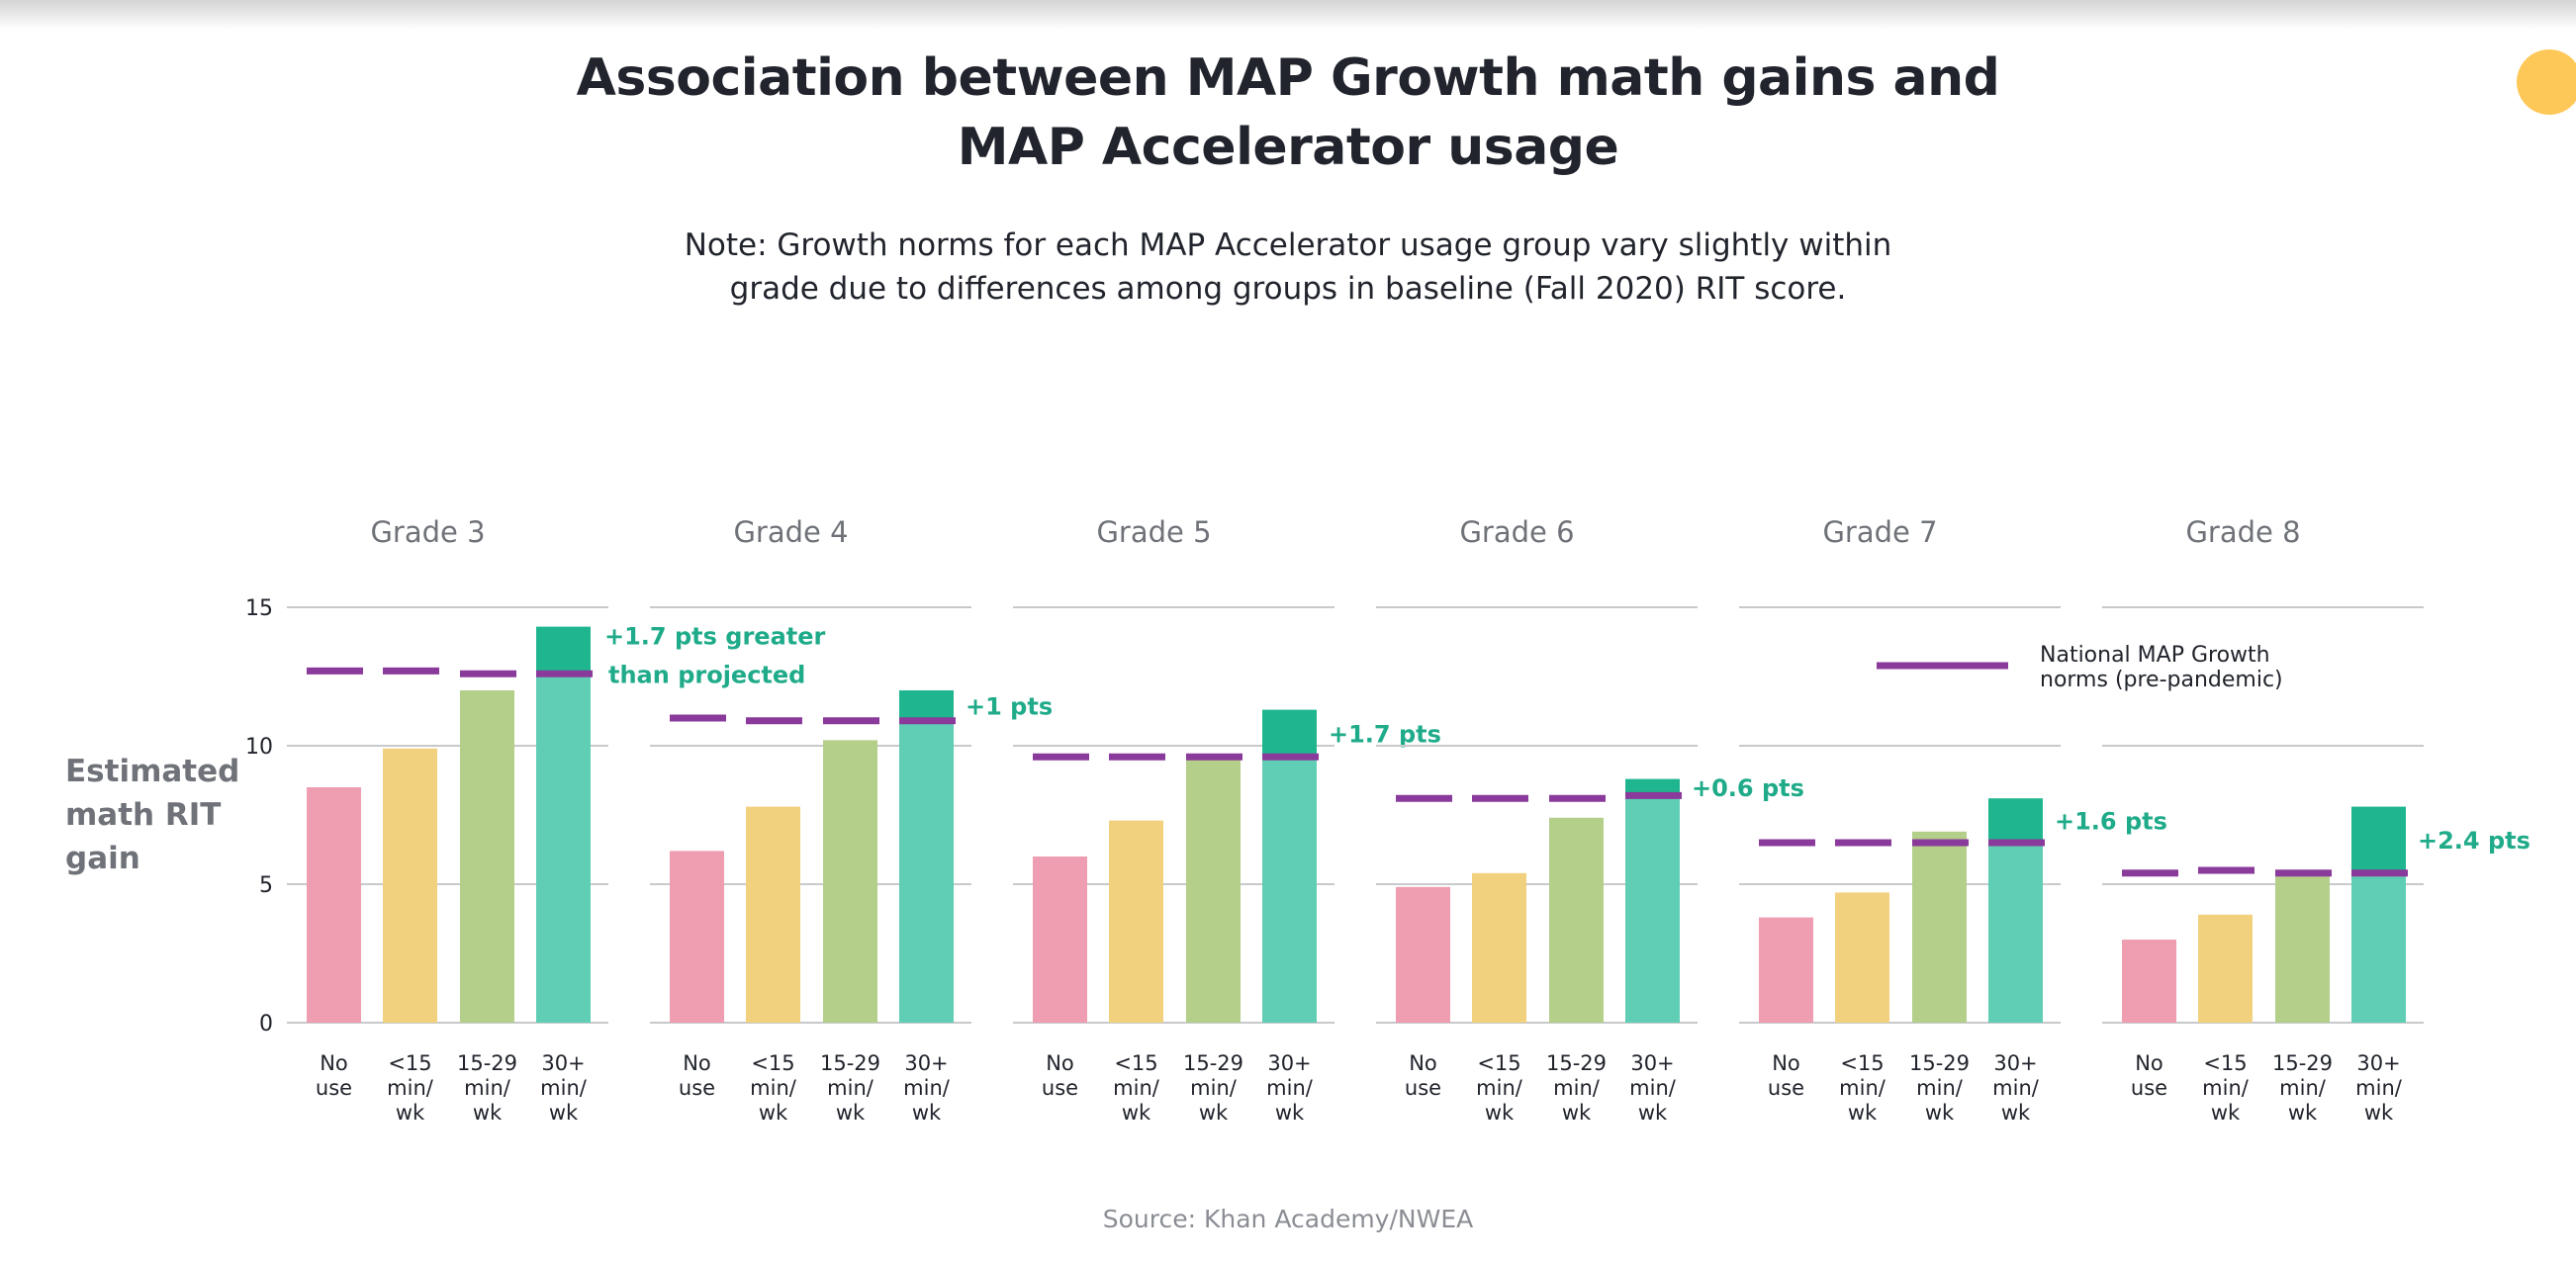 The width and height of the screenshot is (2576, 1264). Describe the element at coordinates (2242, 532) in the screenshot. I see `panel-title: Grade 8` at that location.